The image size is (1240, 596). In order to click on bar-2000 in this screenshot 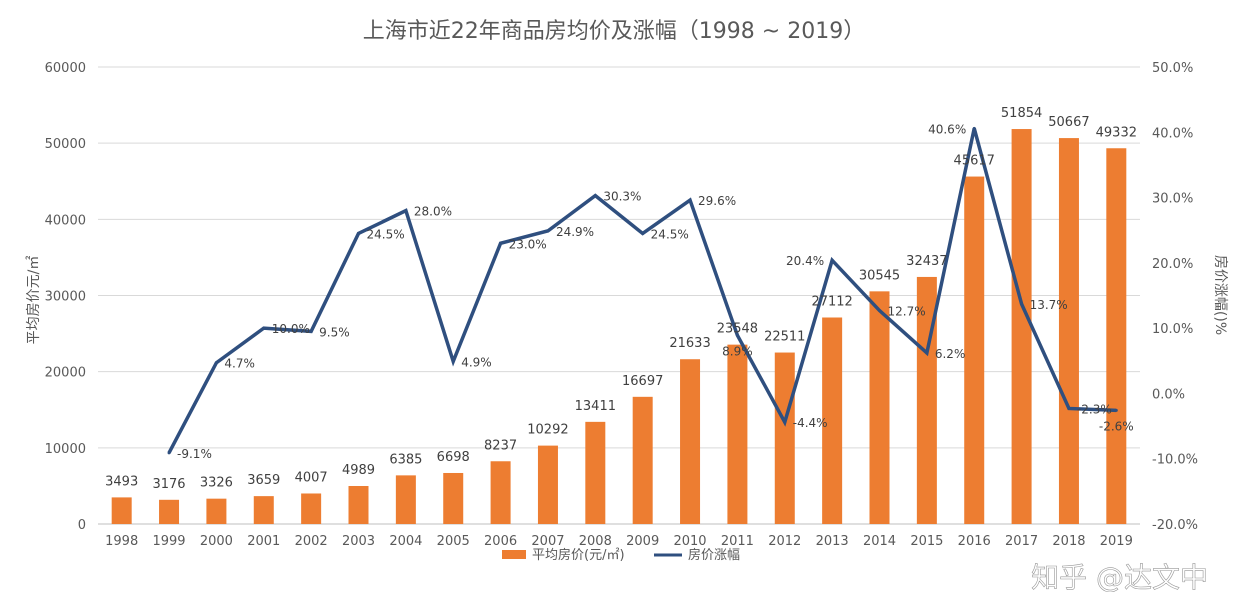, I will do `click(216, 511)`.